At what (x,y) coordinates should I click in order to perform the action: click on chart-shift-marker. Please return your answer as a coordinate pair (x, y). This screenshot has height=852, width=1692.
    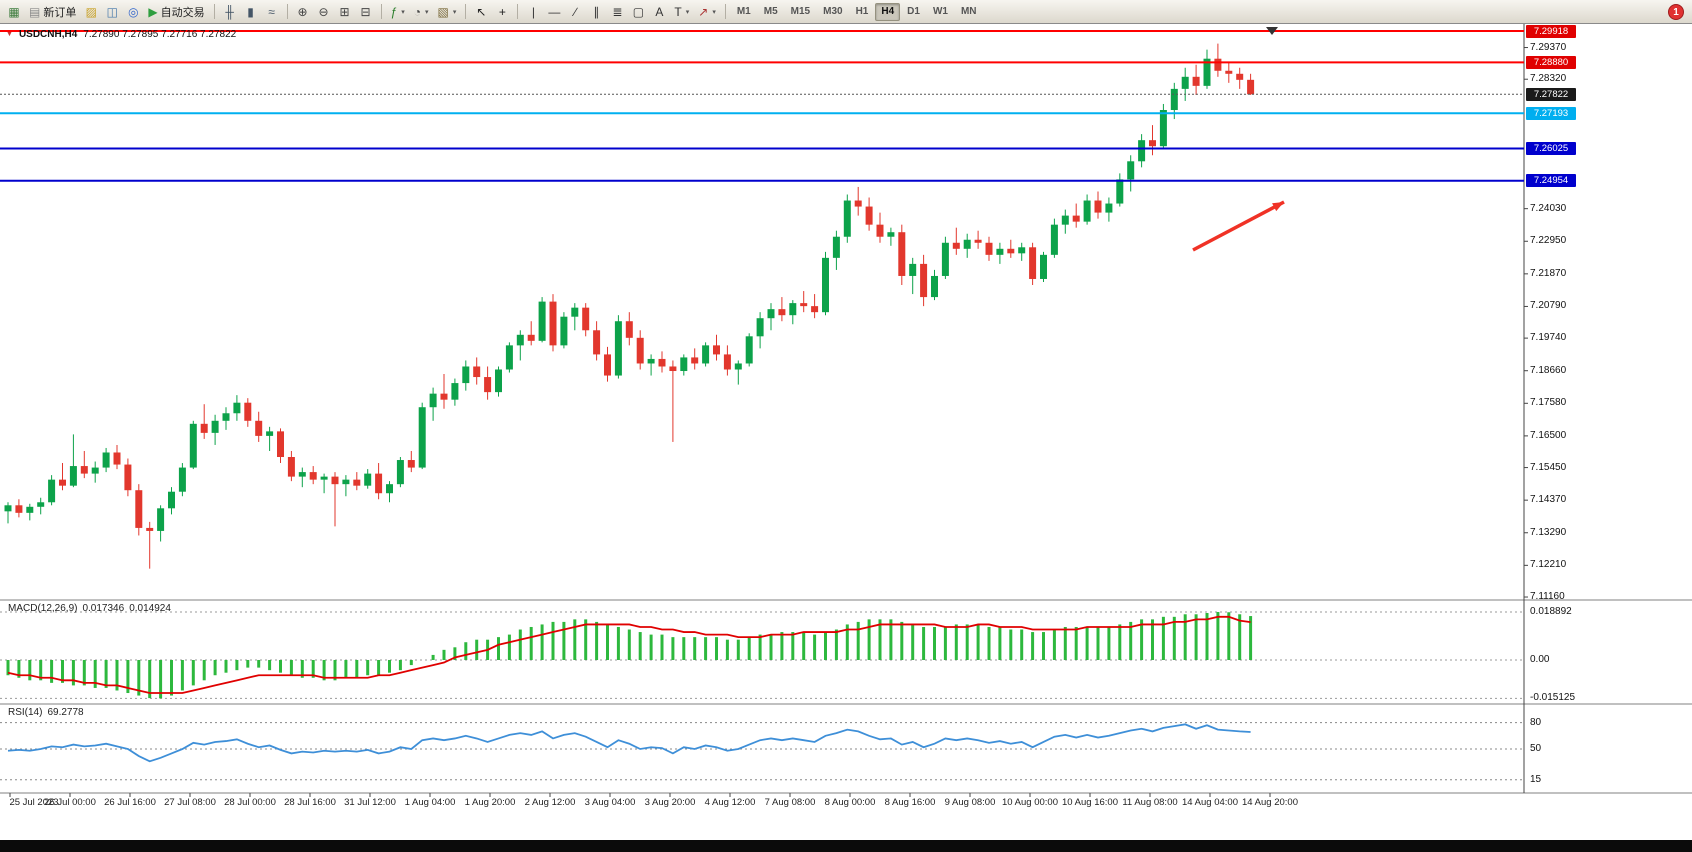
    Looking at the image, I should click on (1272, 31).